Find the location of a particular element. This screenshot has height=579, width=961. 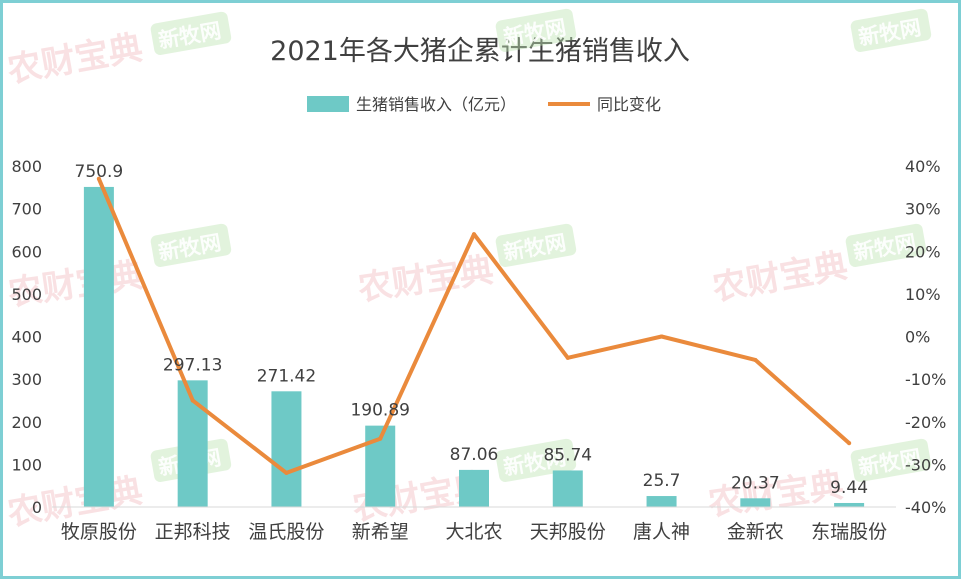

x-tick-label: 大北农 is located at coordinates (473, 532).